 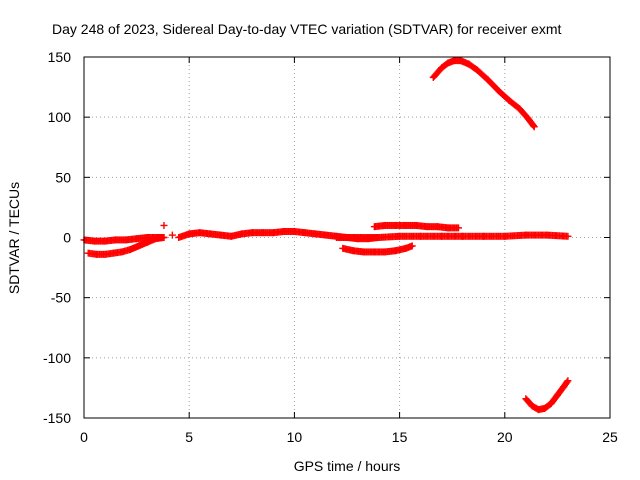 I want to click on y-tick-label: -150, so click(x=57, y=418).